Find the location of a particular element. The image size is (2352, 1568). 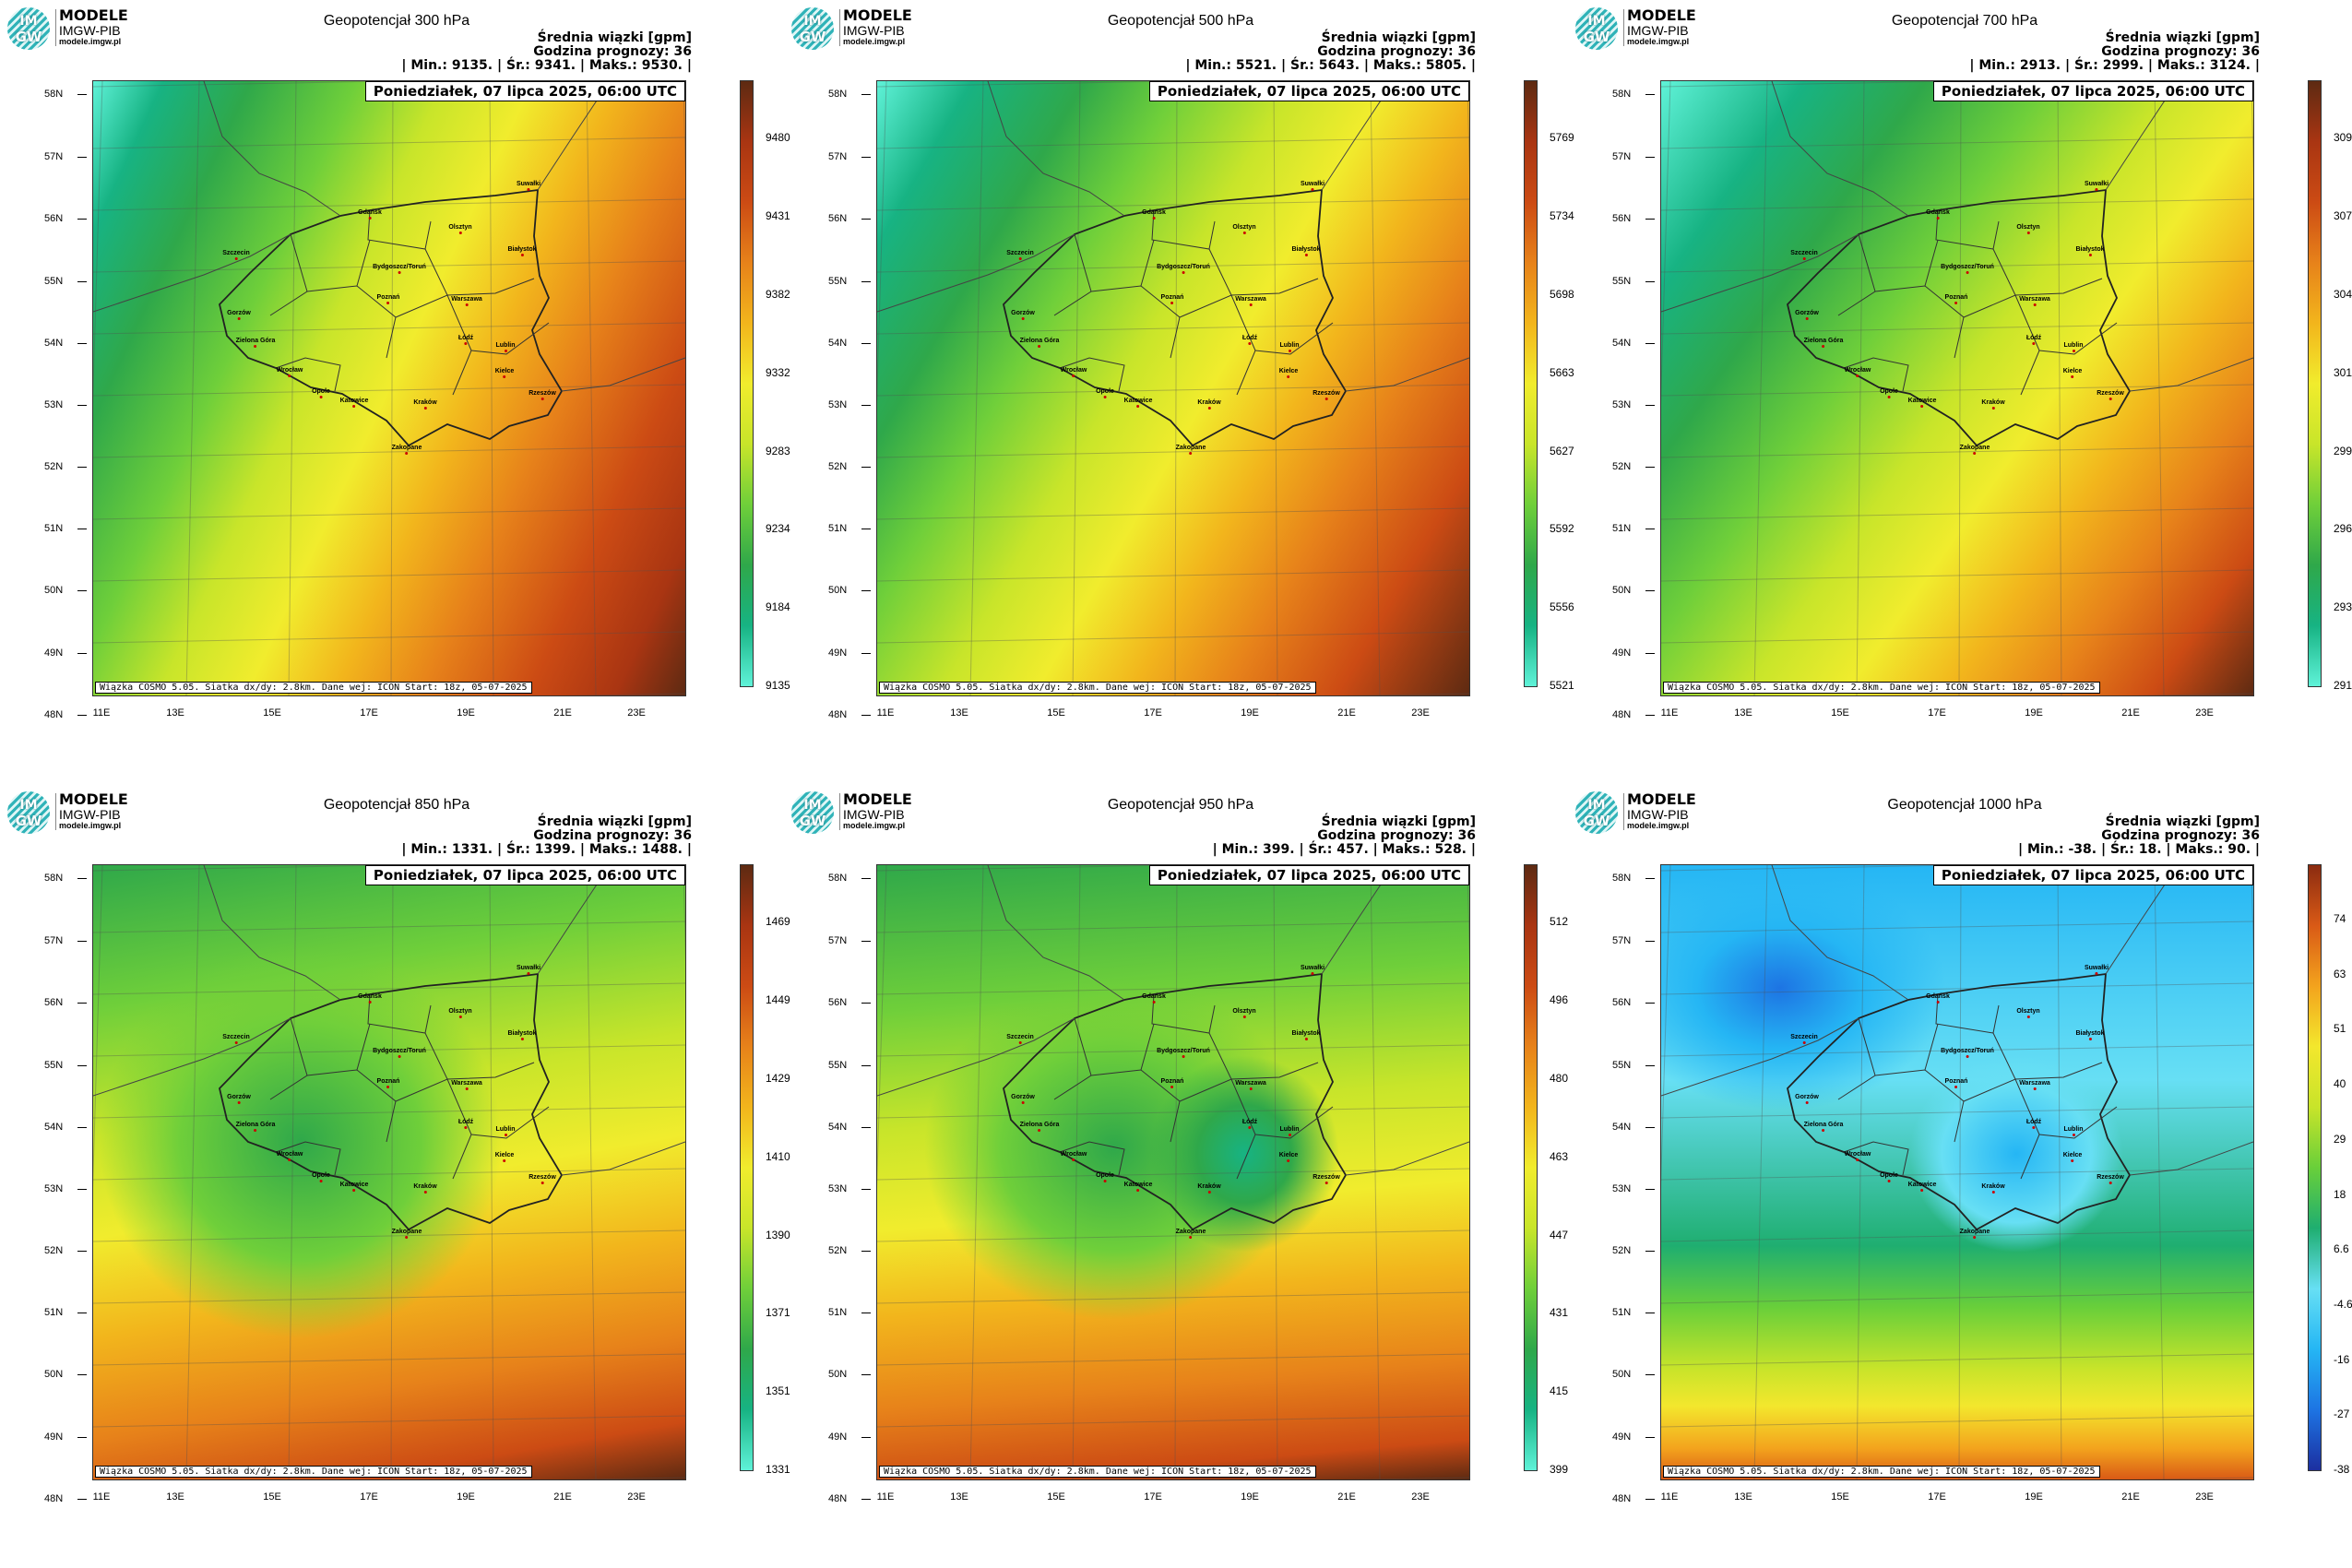

logo-org: IMGW-PIB is located at coordinates (1658, 814).